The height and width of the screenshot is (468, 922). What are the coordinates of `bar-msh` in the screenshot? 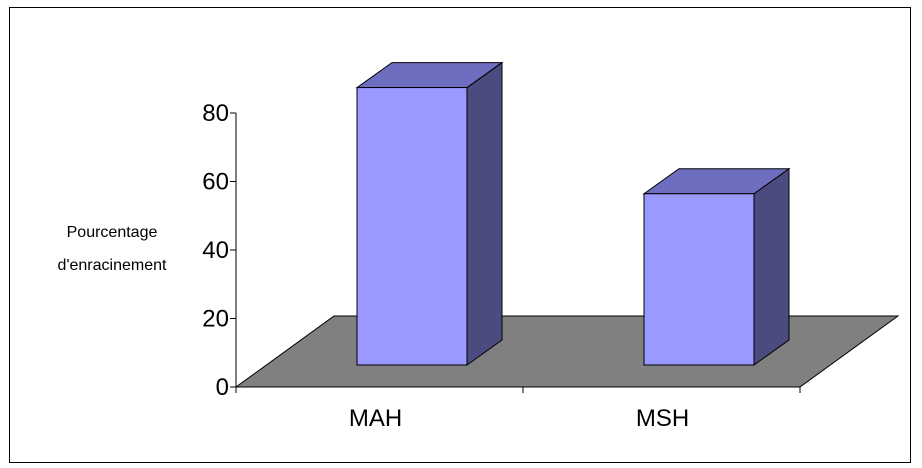 It's located at (716, 266).